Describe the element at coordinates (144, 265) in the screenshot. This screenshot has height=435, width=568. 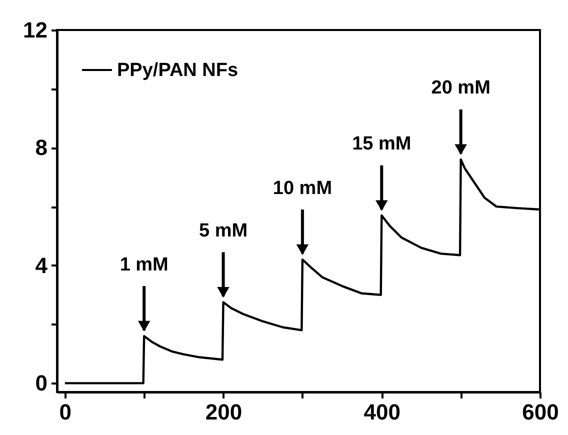
I see `annotation: 1 mM` at that location.